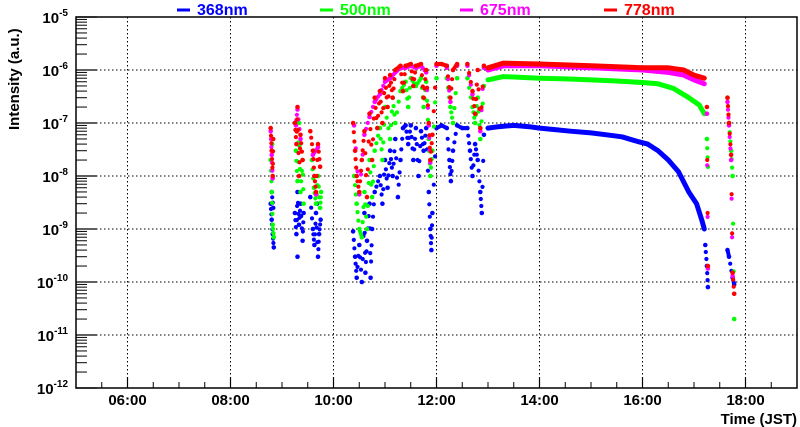  Describe the element at coordinates (50, 18) in the screenshot. I see `y-tick-base: 10` at that location.